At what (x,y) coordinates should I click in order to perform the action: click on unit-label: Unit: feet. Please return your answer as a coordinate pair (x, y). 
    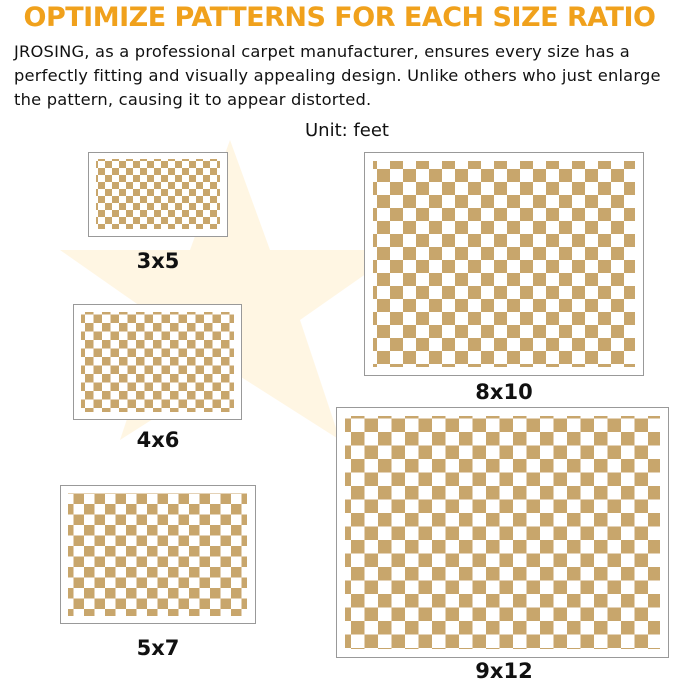
    Looking at the image, I should click on (347, 130).